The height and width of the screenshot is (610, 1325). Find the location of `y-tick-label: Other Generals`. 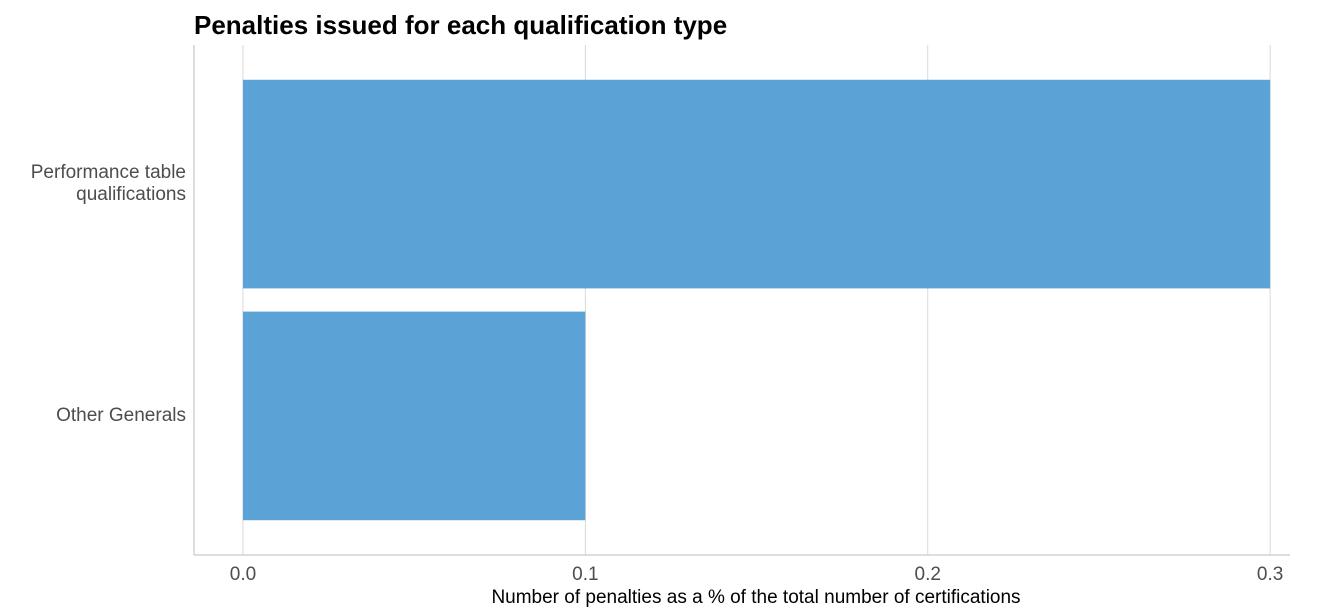

y-tick-label: Other Generals is located at coordinates (121, 415).